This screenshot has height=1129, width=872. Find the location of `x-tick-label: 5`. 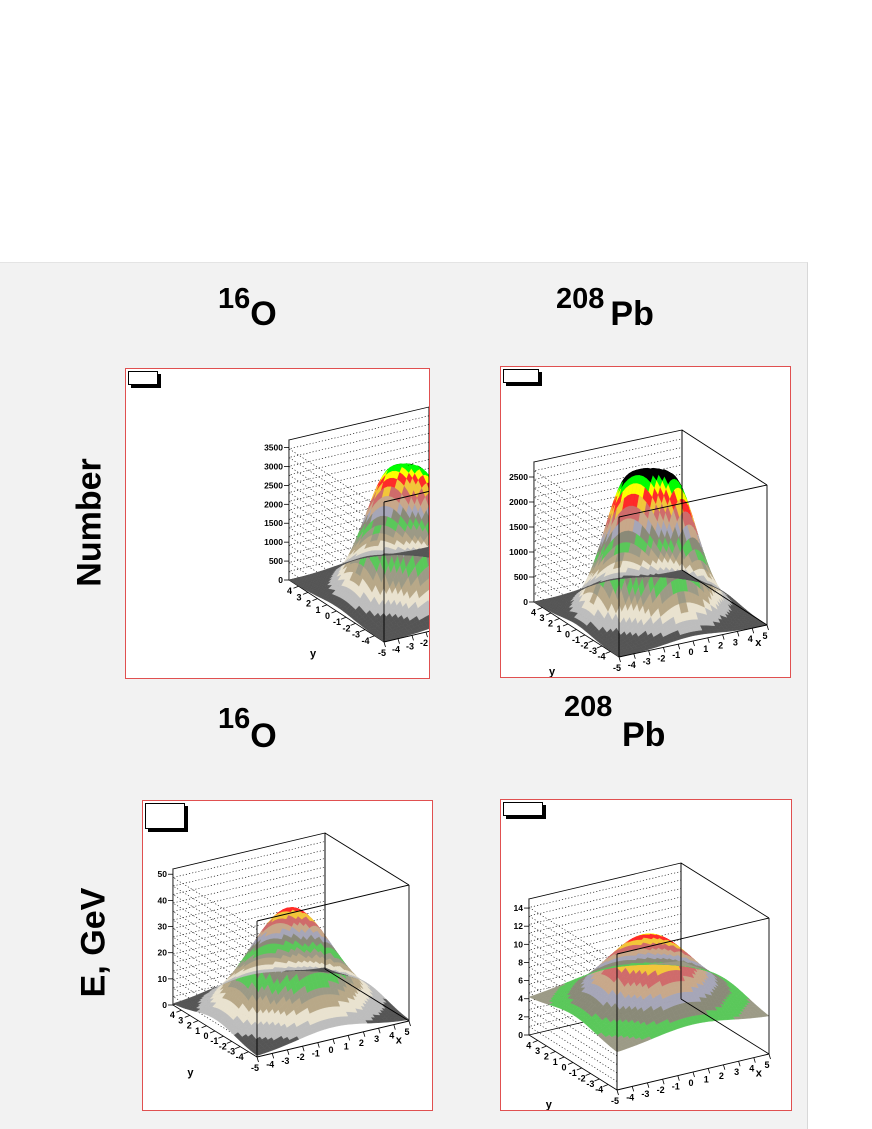

x-tick-label: 5 is located at coordinates (764, 636).